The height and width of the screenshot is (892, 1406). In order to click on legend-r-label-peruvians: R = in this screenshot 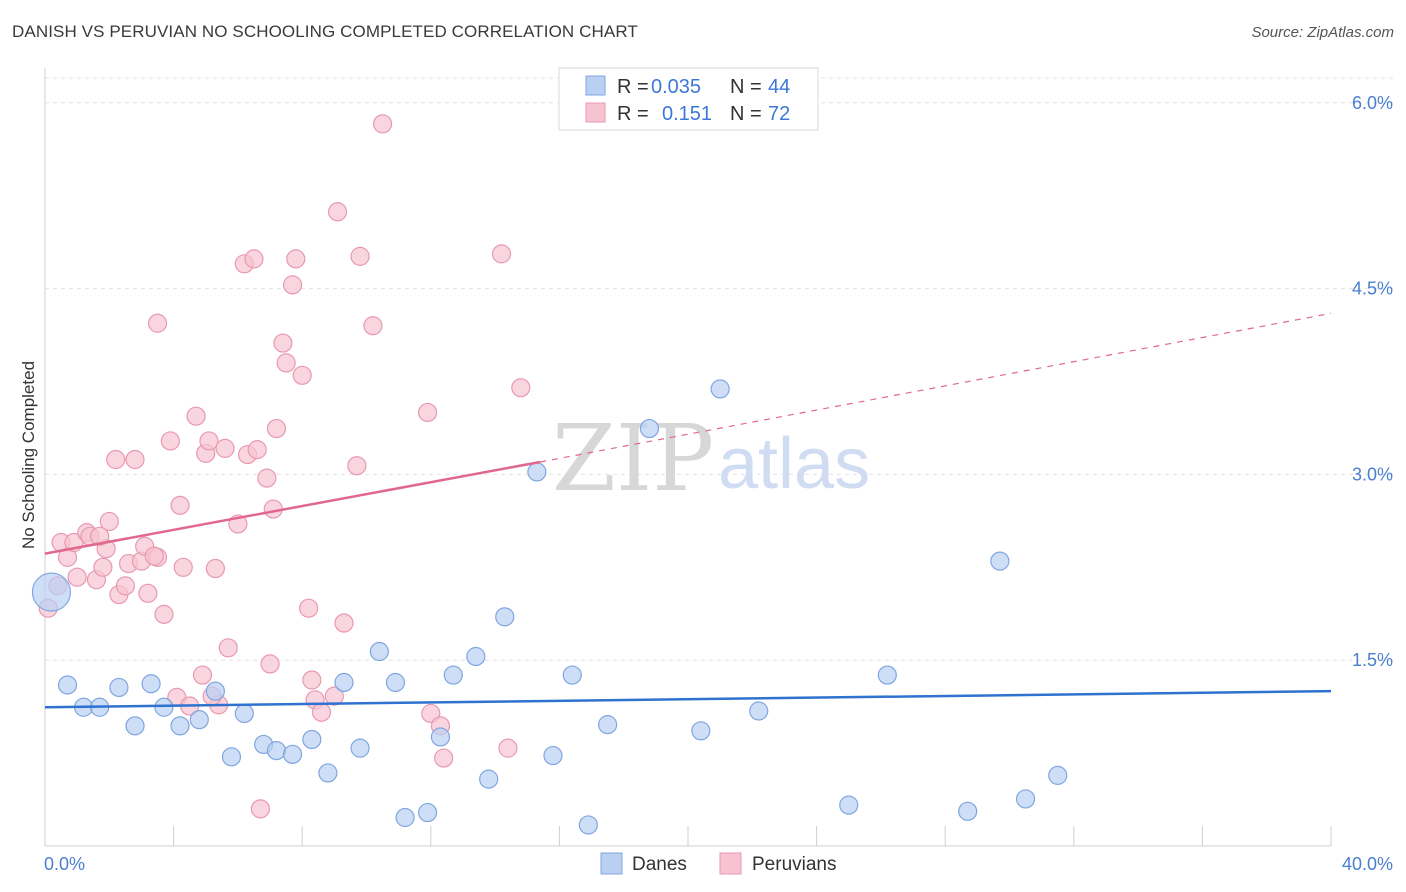, I will do `click(633, 114)`.